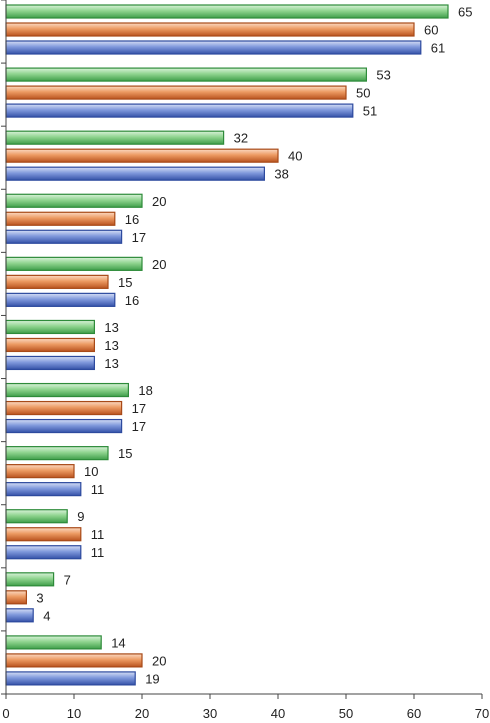  Describe the element at coordinates (139, 408) in the screenshot. I see `data-label-s1-g6: 17` at that location.